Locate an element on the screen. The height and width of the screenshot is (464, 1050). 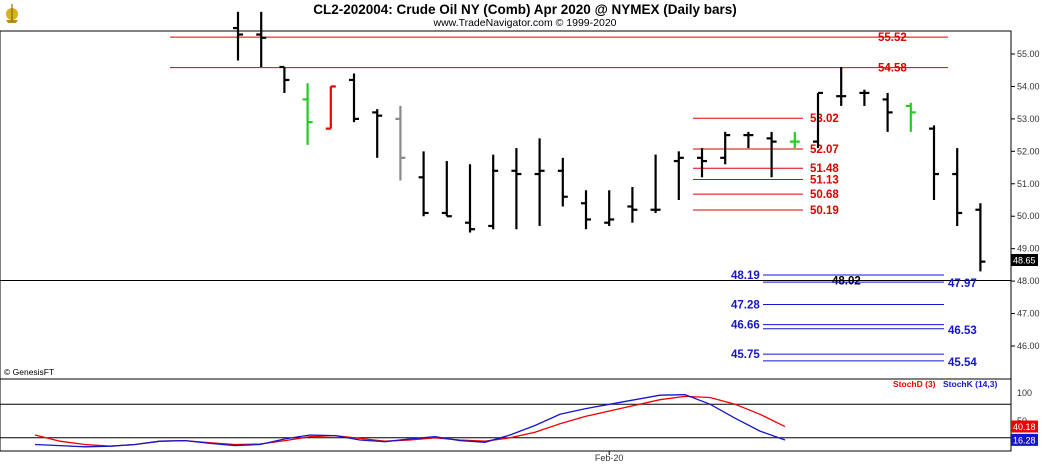
stoch-d-value-label: 40.18 is located at coordinates (1024, 427).